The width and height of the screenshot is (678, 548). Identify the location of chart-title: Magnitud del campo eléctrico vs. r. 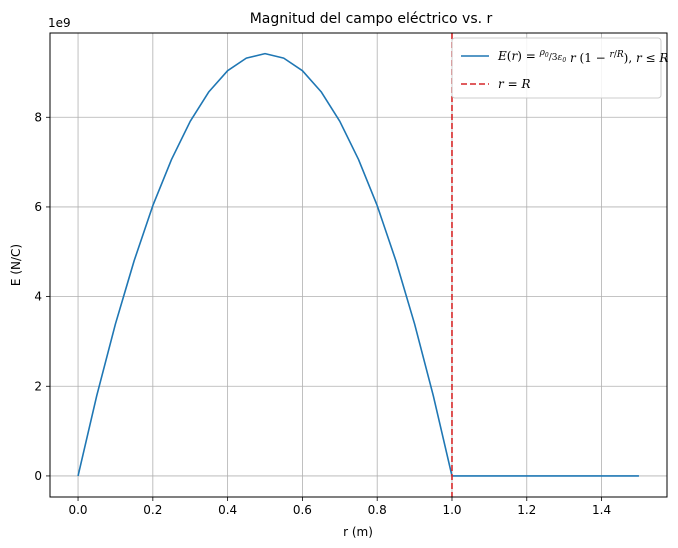
(371, 19).